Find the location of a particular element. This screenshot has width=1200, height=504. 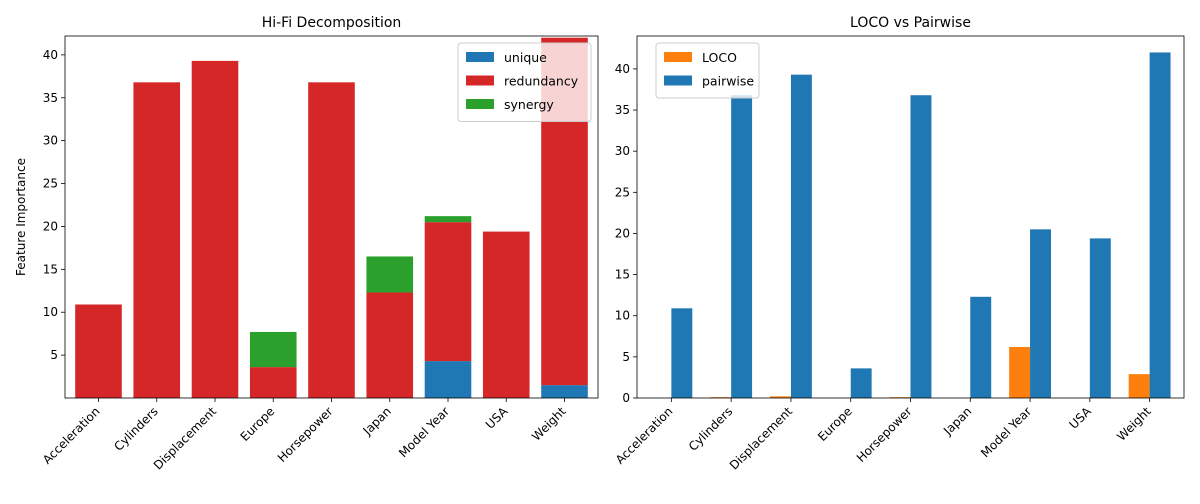

bar-redundancy-acceleration is located at coordinates (98, 351).